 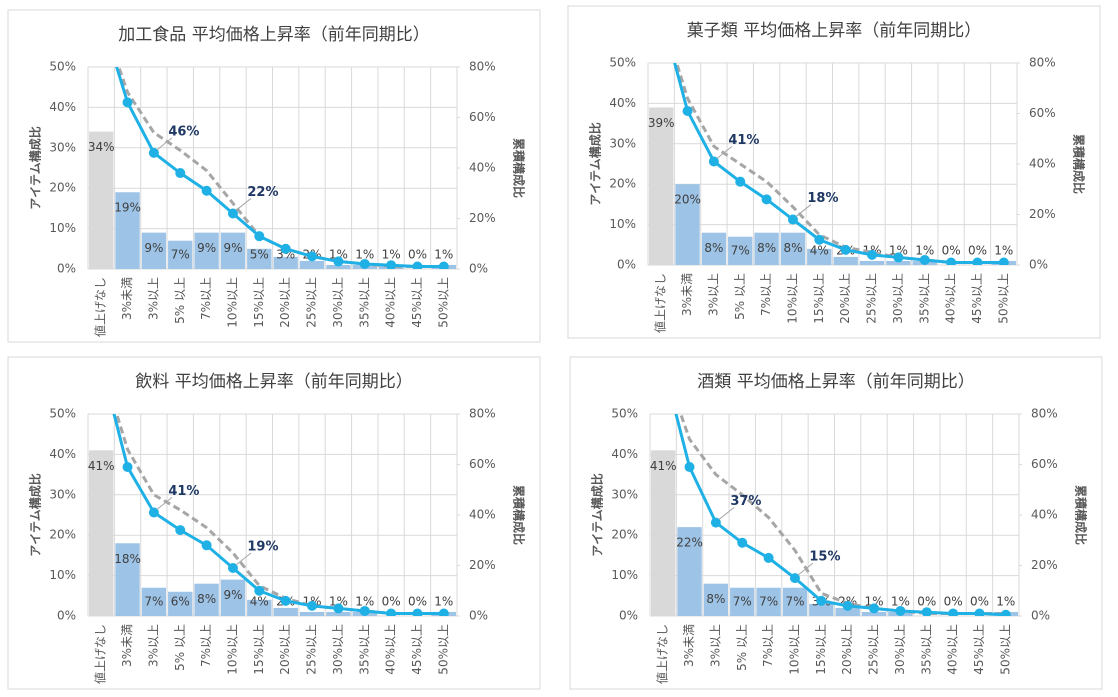 What do you see at coordinates (745, 501) in the screenshot?
I see `line-label: 37%` at bounding box center [745, 501].